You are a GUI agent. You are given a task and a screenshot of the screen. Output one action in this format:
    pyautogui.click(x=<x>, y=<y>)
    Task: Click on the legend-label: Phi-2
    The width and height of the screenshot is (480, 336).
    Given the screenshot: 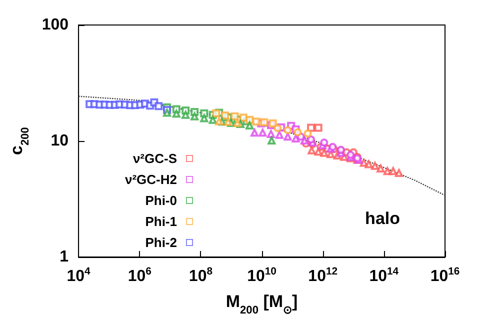 What is the action you would take?
    pyautogui.click(x=161, y=242)
    